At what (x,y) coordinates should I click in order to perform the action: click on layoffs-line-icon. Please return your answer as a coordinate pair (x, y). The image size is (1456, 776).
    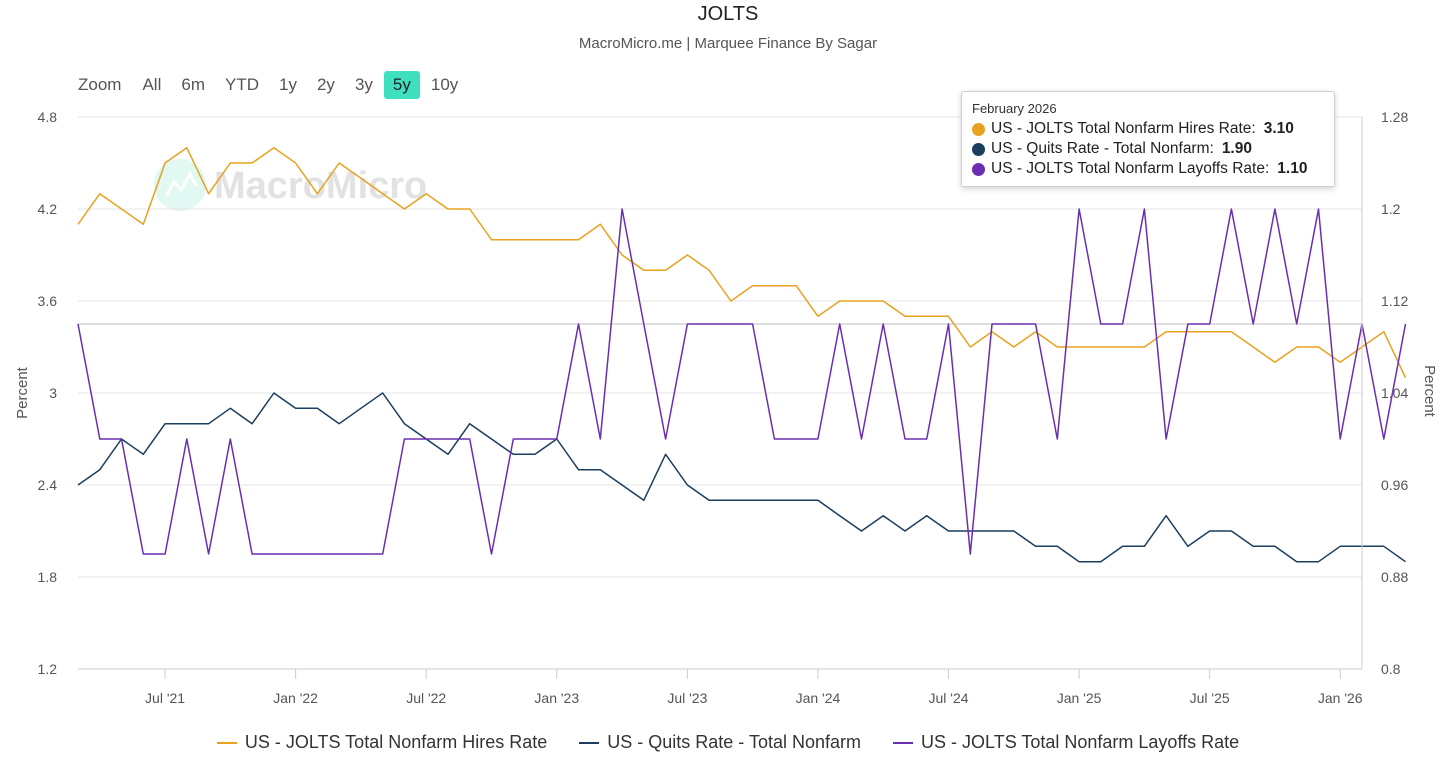
    Looking at the image, I should click on (903, 742).